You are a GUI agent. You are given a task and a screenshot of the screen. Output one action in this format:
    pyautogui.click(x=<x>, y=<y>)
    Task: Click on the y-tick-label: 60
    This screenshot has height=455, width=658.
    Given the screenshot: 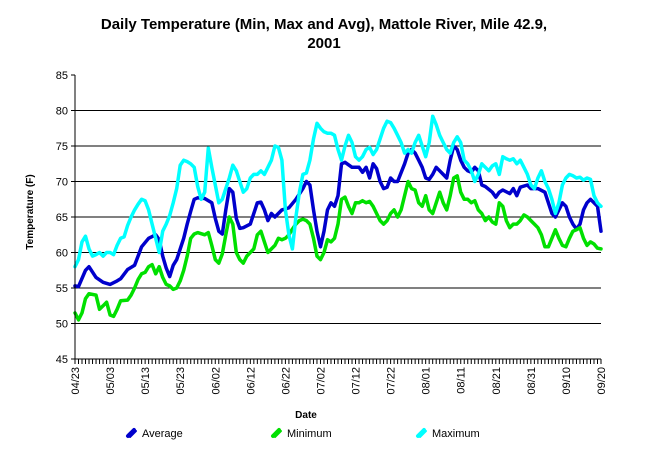 What is the action you would take?
    pyautogui.click(x=62, y=254)
    